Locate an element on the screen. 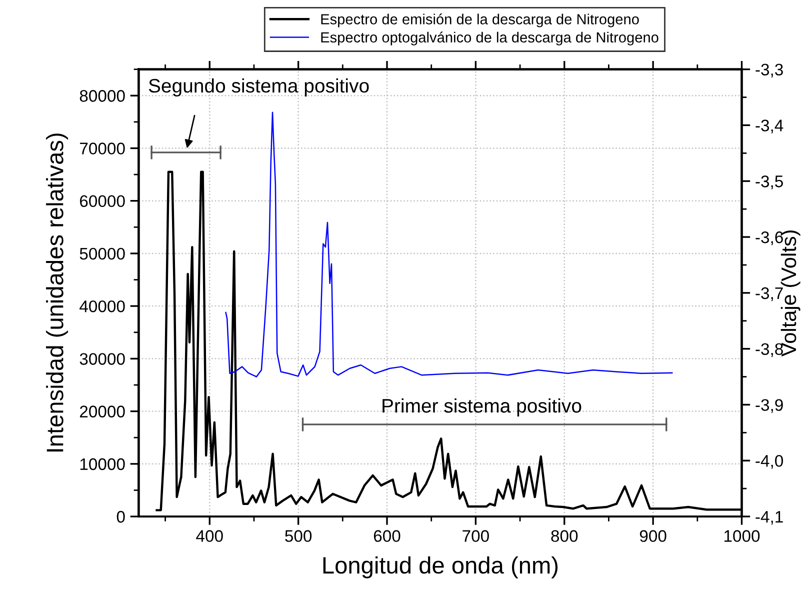 The height and width of the screenshot is (596, 811). y-tick-label: 70000 is located at coordinates (102, 148).